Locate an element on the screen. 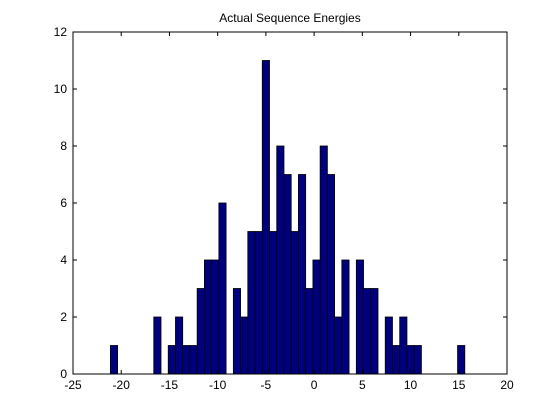 The image size is (560, 420). x-tick-label: 5 is located at coordinates (362, 385).